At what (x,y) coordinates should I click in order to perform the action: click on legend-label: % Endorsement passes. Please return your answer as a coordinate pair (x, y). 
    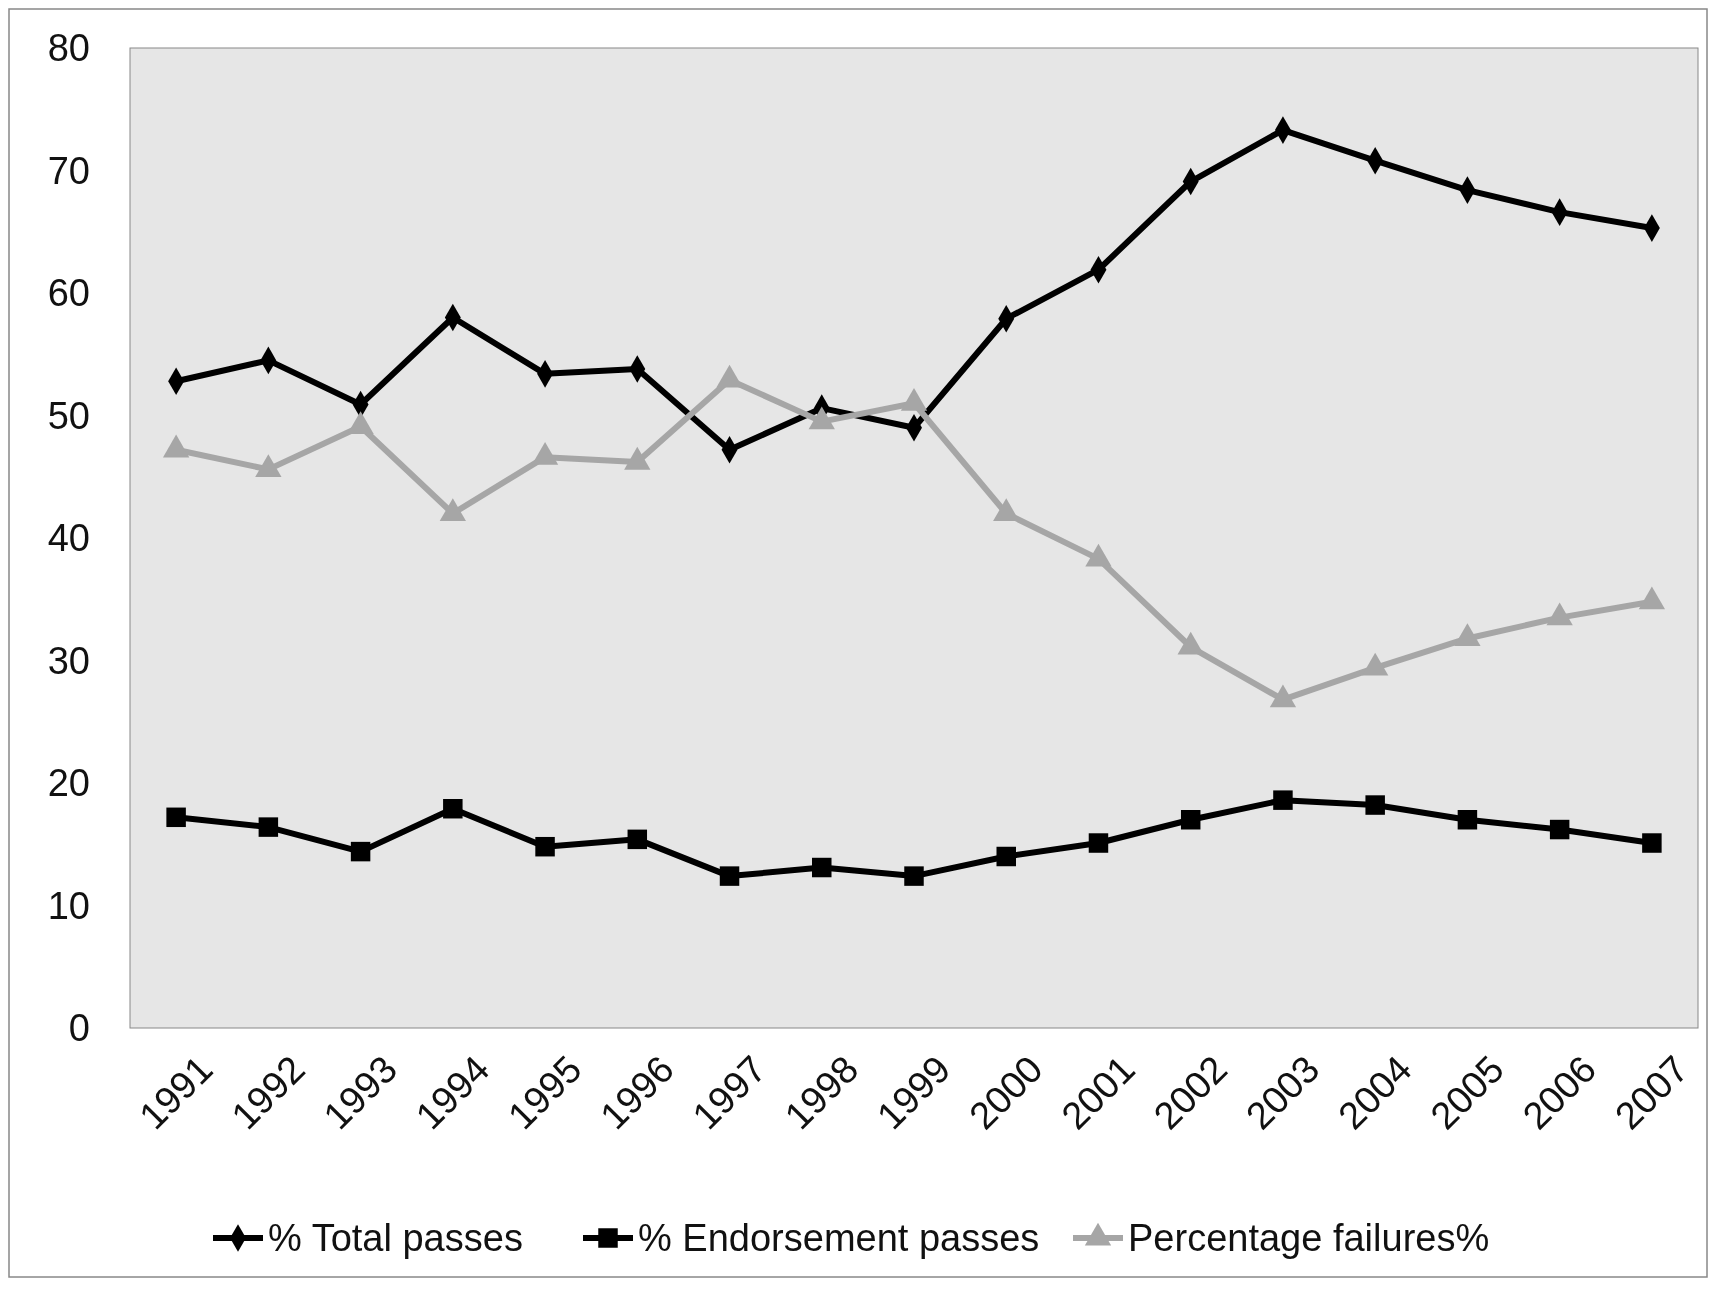
    Looking at the image, I should click on (839, 1238).